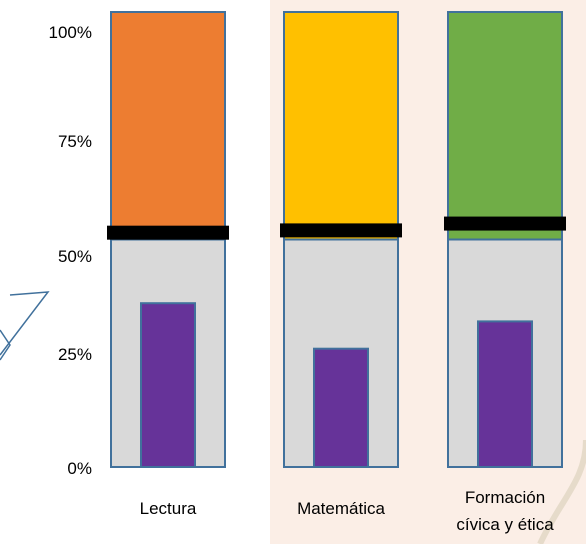  Describe the element at coordinates (505, 511) in the screenshot. I see `category-label: Formación cívica y ética` at that location.